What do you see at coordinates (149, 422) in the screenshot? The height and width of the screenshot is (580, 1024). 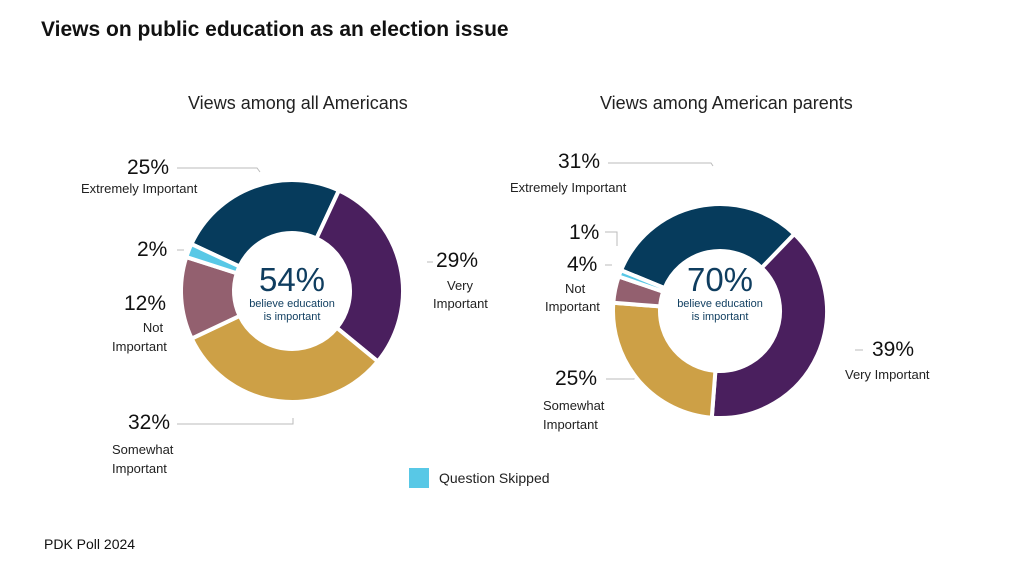 I see `data-label-somewhat: 32%` at bounding box center [149, 422].